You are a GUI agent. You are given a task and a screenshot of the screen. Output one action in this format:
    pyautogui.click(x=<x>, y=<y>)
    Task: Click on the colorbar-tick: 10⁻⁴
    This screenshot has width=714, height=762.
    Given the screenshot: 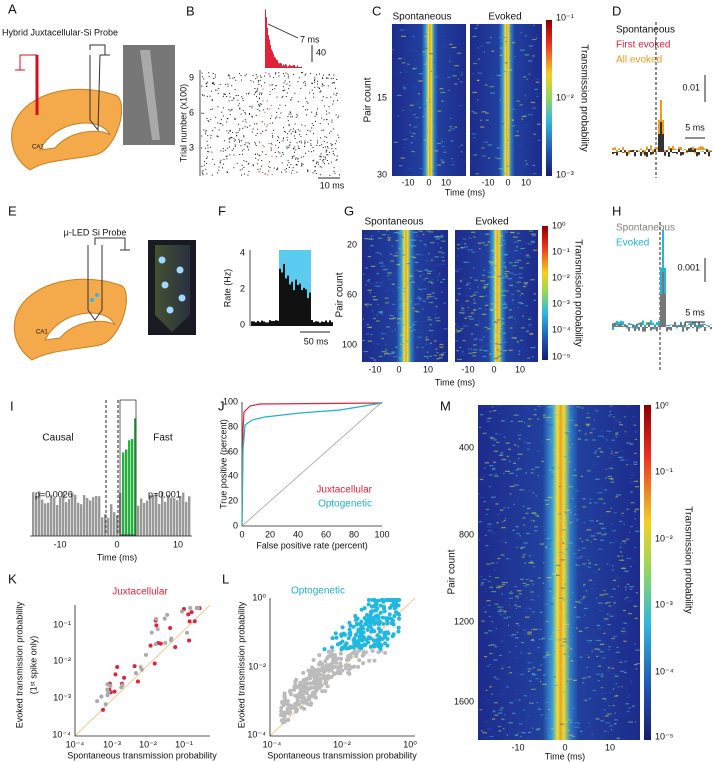 What is the action you would take?
    pyautogui.click(x=664, y=671)
    